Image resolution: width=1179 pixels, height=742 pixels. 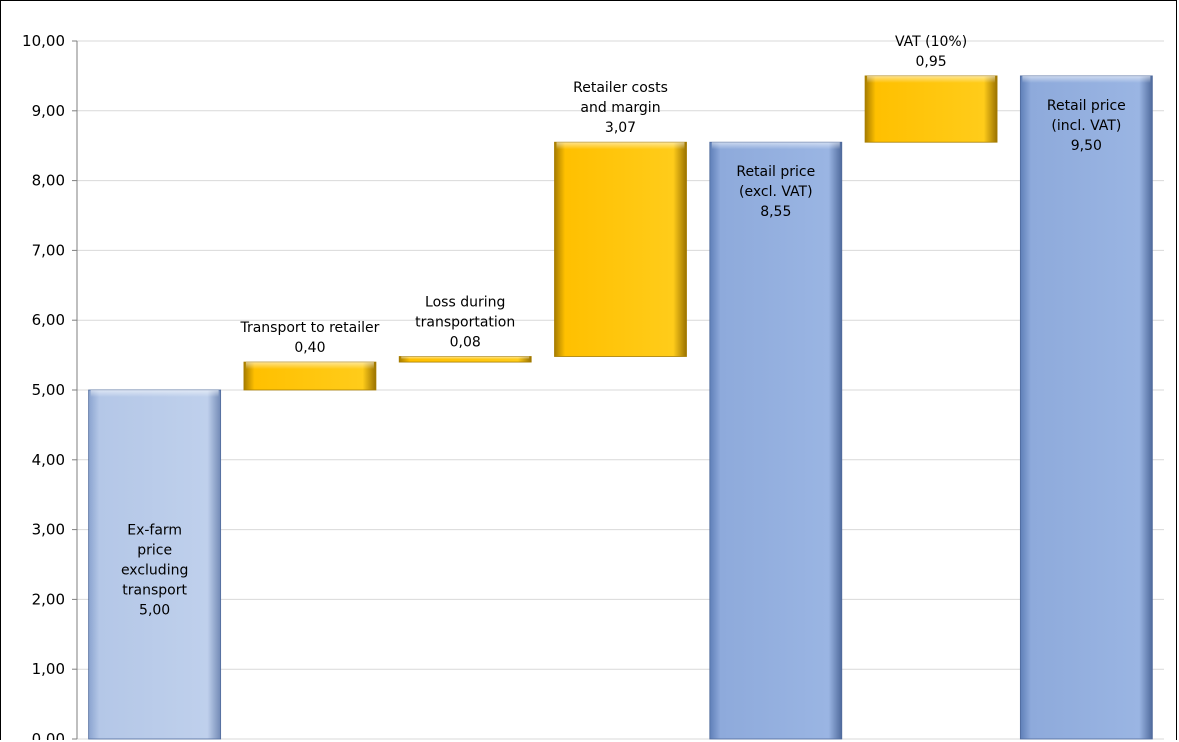 I want to click on y-tick-label: 5,00, so click(x=48, y=390).